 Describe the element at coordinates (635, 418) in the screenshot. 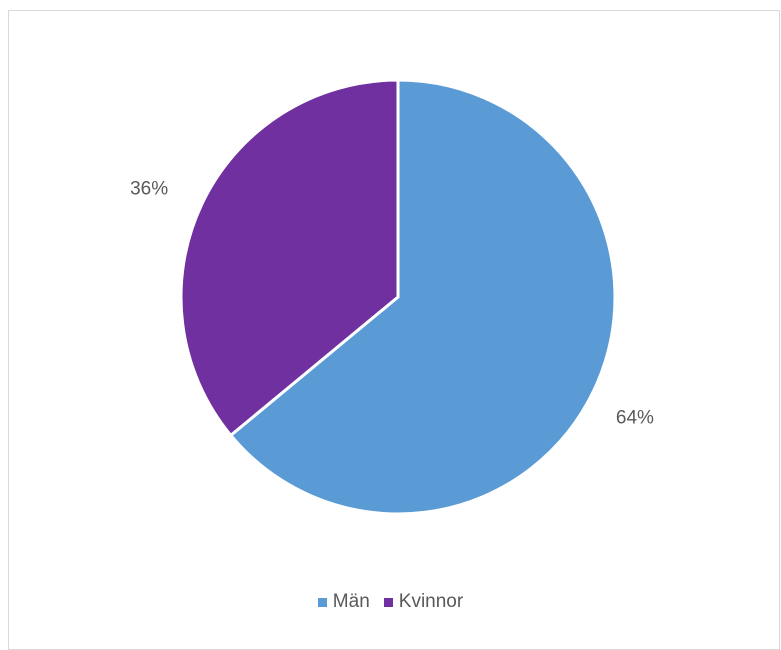

I see `data-label-m-n: 64%` at that location.